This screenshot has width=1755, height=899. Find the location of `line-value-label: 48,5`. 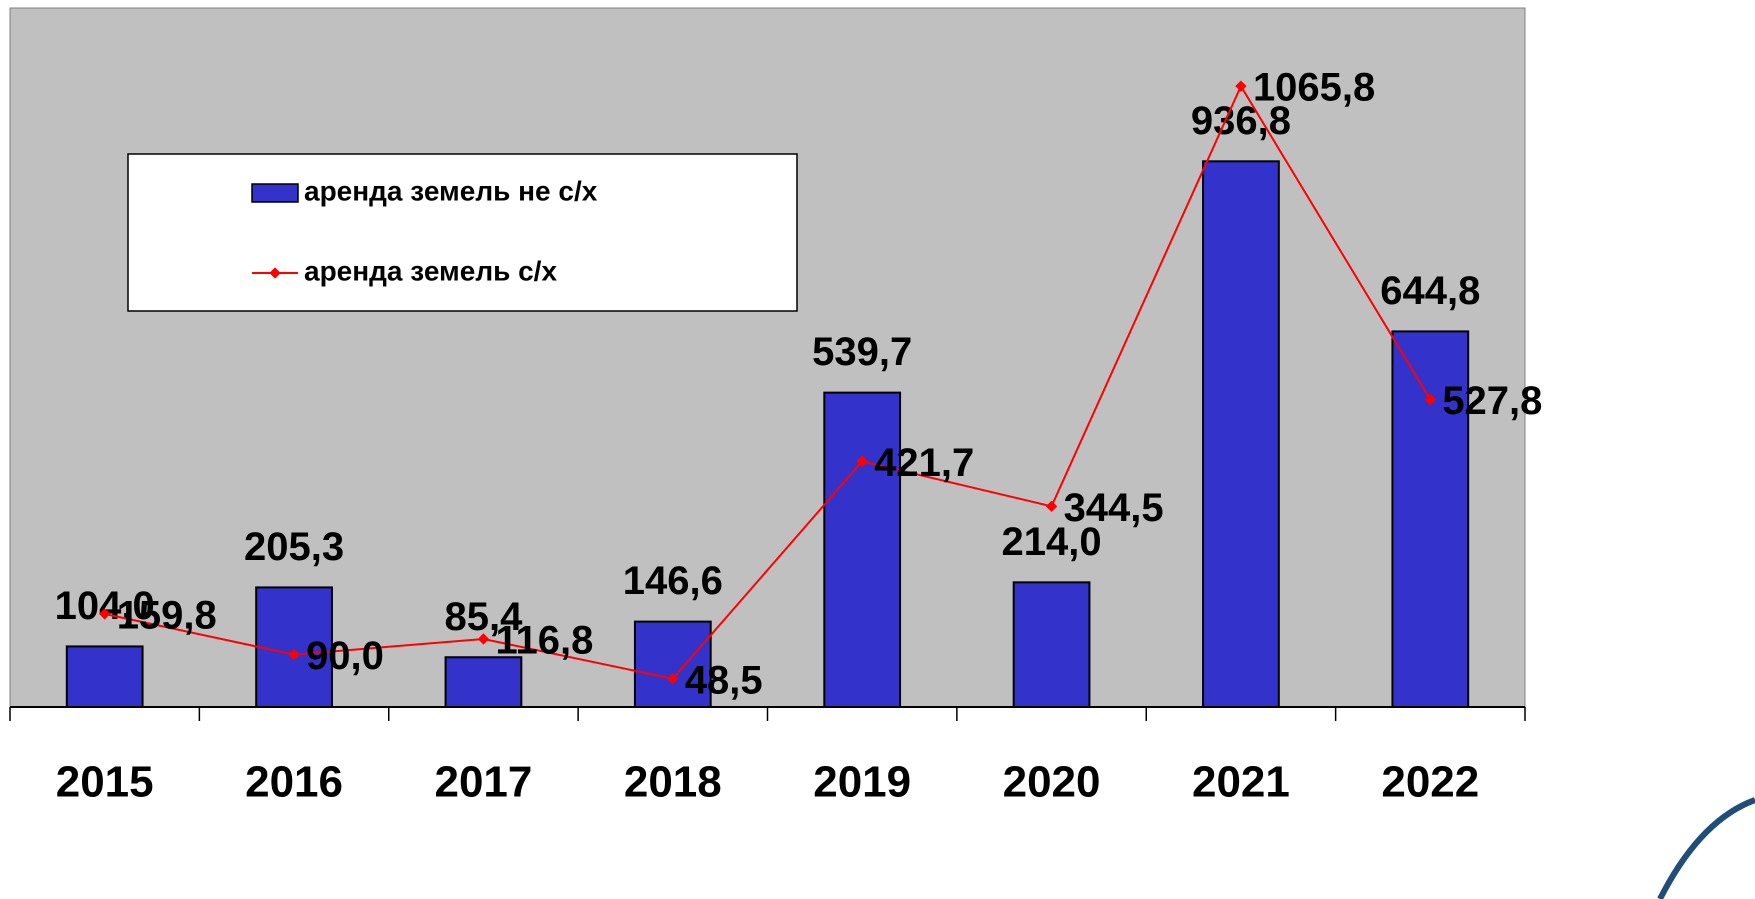

line-value-label: 48,5 is located at coordinates (724, 680).